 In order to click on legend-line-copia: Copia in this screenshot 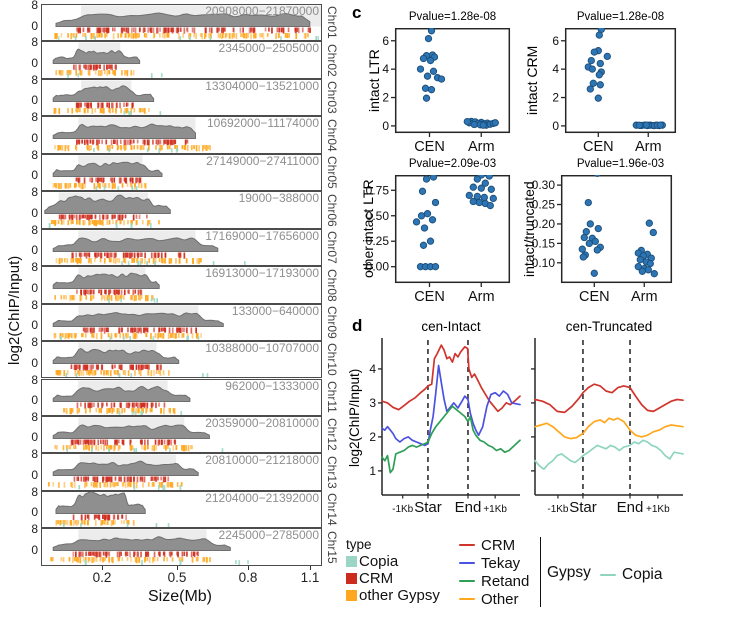, I will do `click(631, 575)`.